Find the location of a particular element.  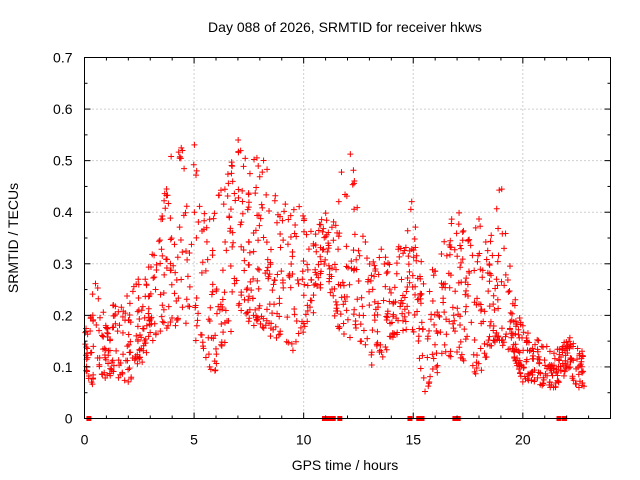

y-tick-label: 0.7 is located at coordinates (63, 58).